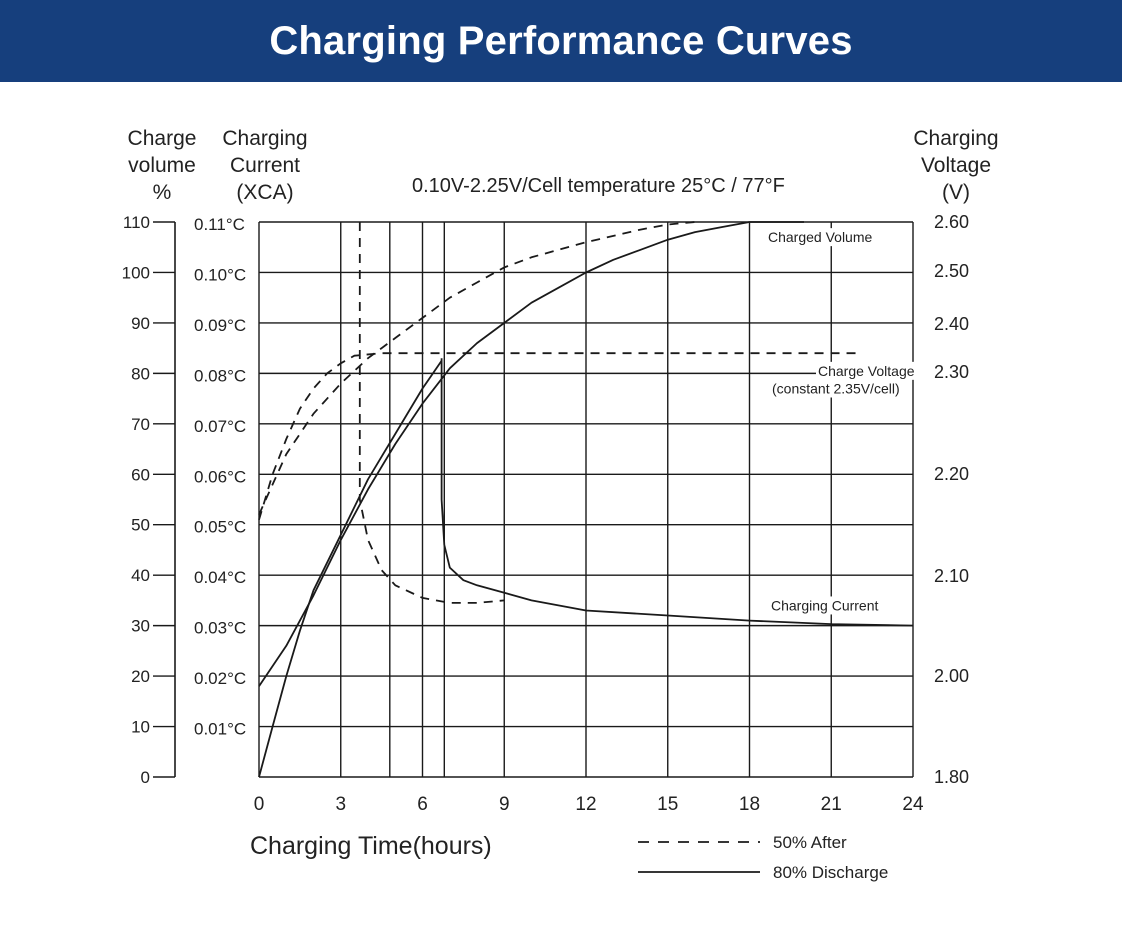 The height and width of the screenshot is (928, 1122). Describe the element at coordinates (951, 676) in the screenshot. I see `voltage-tick-label: 2.00` at that location.